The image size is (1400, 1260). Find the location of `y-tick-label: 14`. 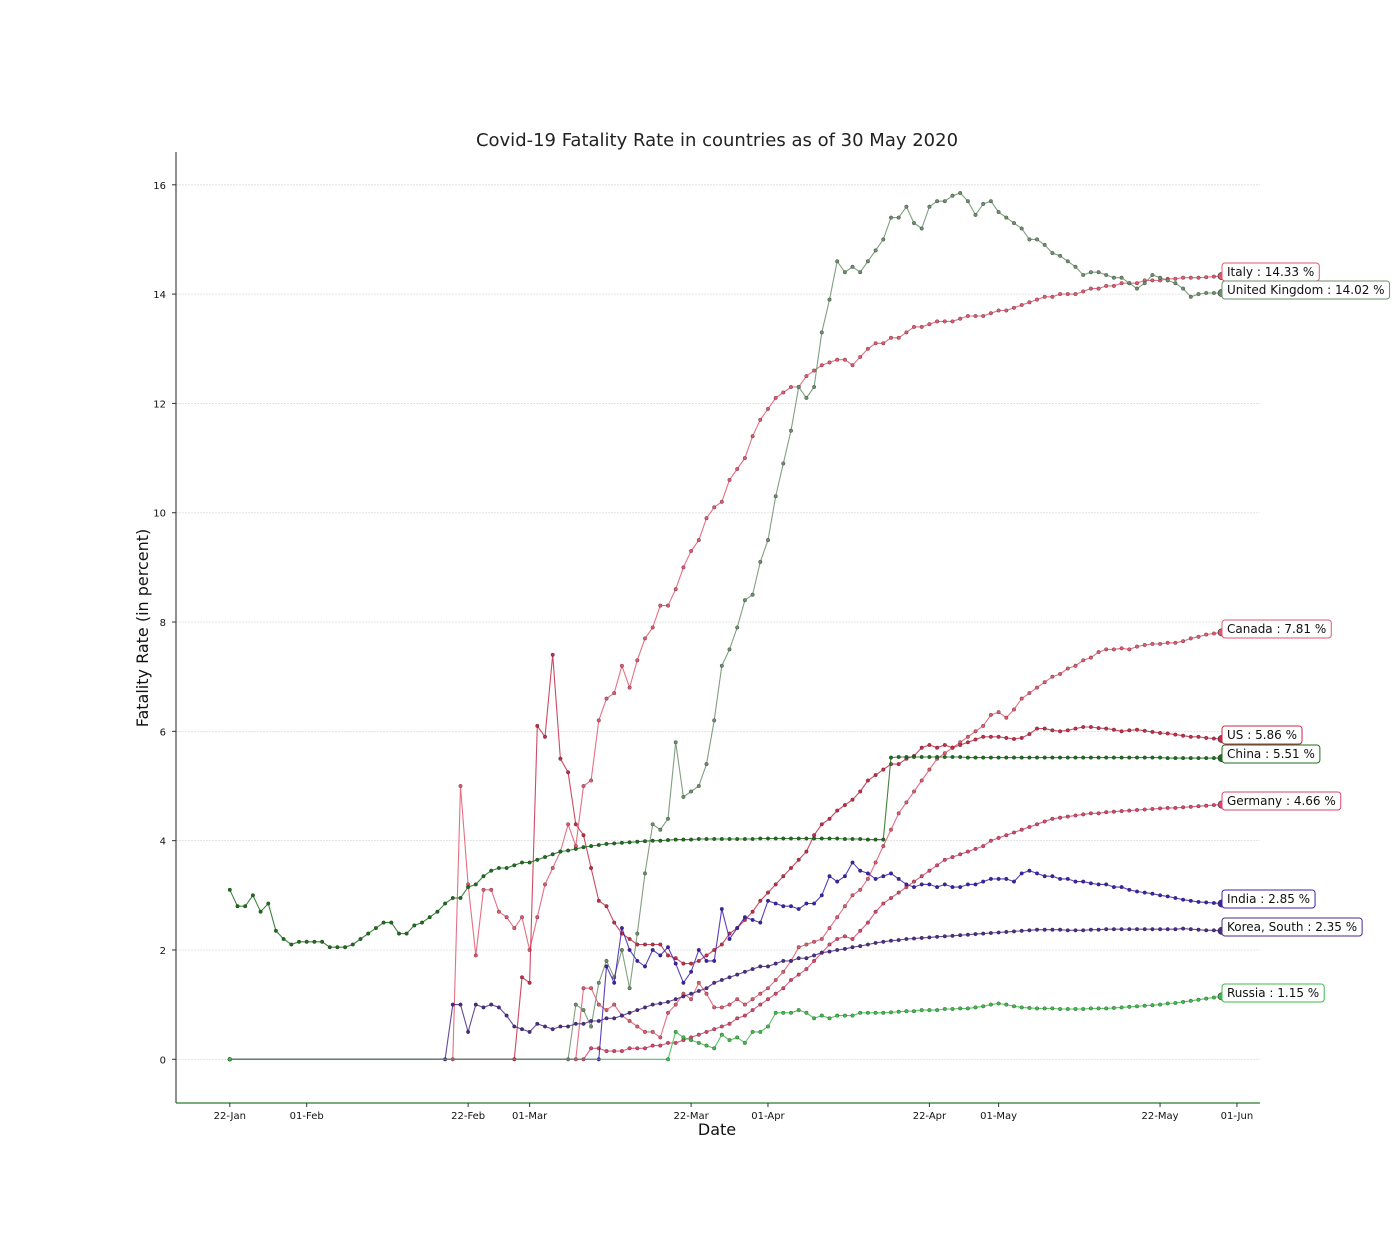

y-tick-label: 14 is located at coordinates (159, 295).